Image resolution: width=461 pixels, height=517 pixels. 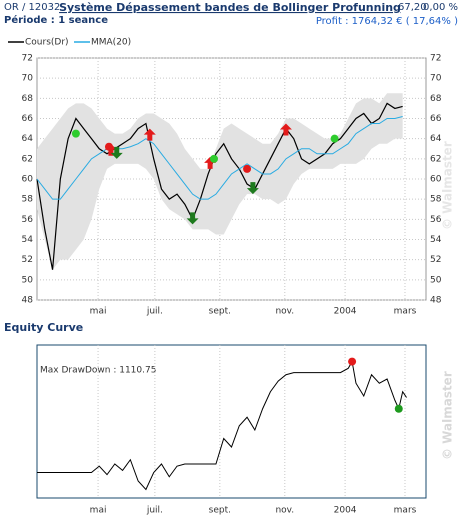 I want to click on profit: Profit : 1764,32 € ( 17,64% ), so click(x=387, y=21).